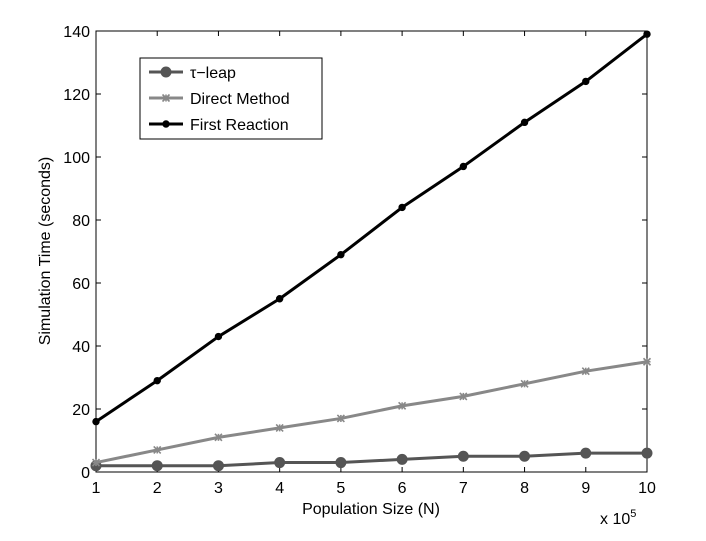 The width and height of the screenshot is (706, 541). I want to click on y-tick-label: 20, so click(81, 410).